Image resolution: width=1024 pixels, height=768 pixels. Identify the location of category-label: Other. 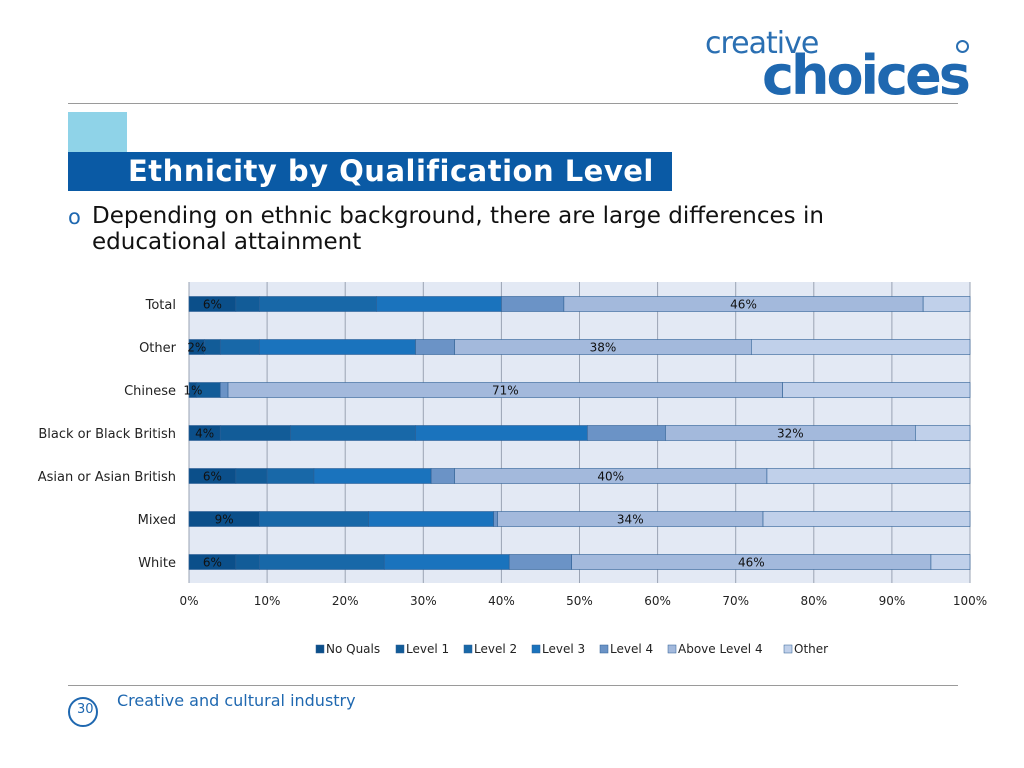
(158, 348).